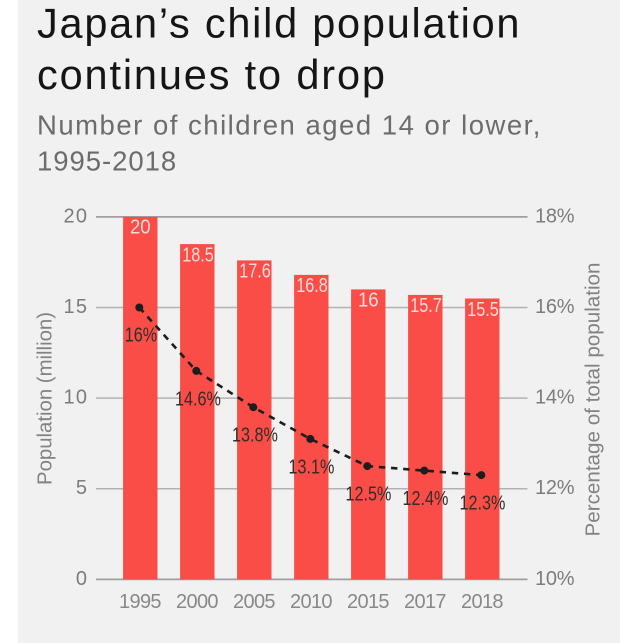  What do you see at coordinates (46, 398) in the screenshot?
I see `svg-text: Population (million)` at bounding box center [46, 398].